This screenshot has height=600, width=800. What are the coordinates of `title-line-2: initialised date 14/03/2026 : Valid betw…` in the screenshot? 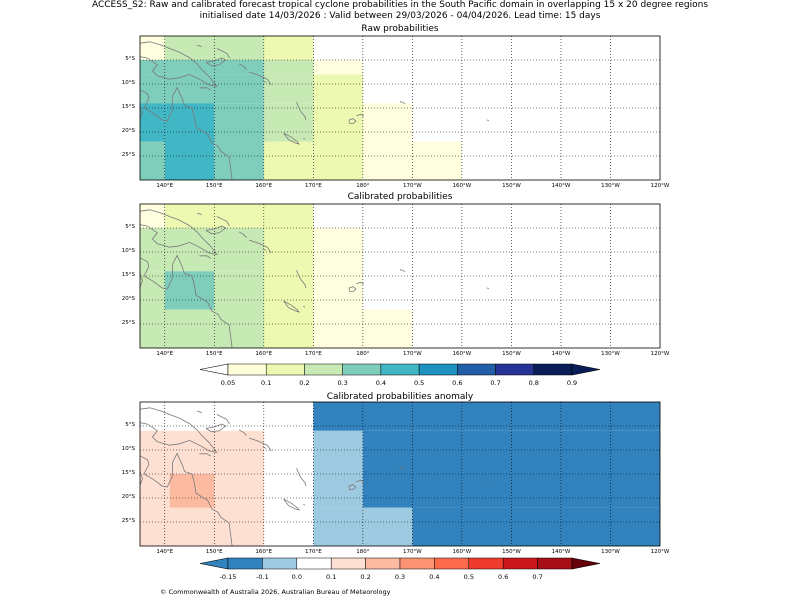 It's located at (400, 16).